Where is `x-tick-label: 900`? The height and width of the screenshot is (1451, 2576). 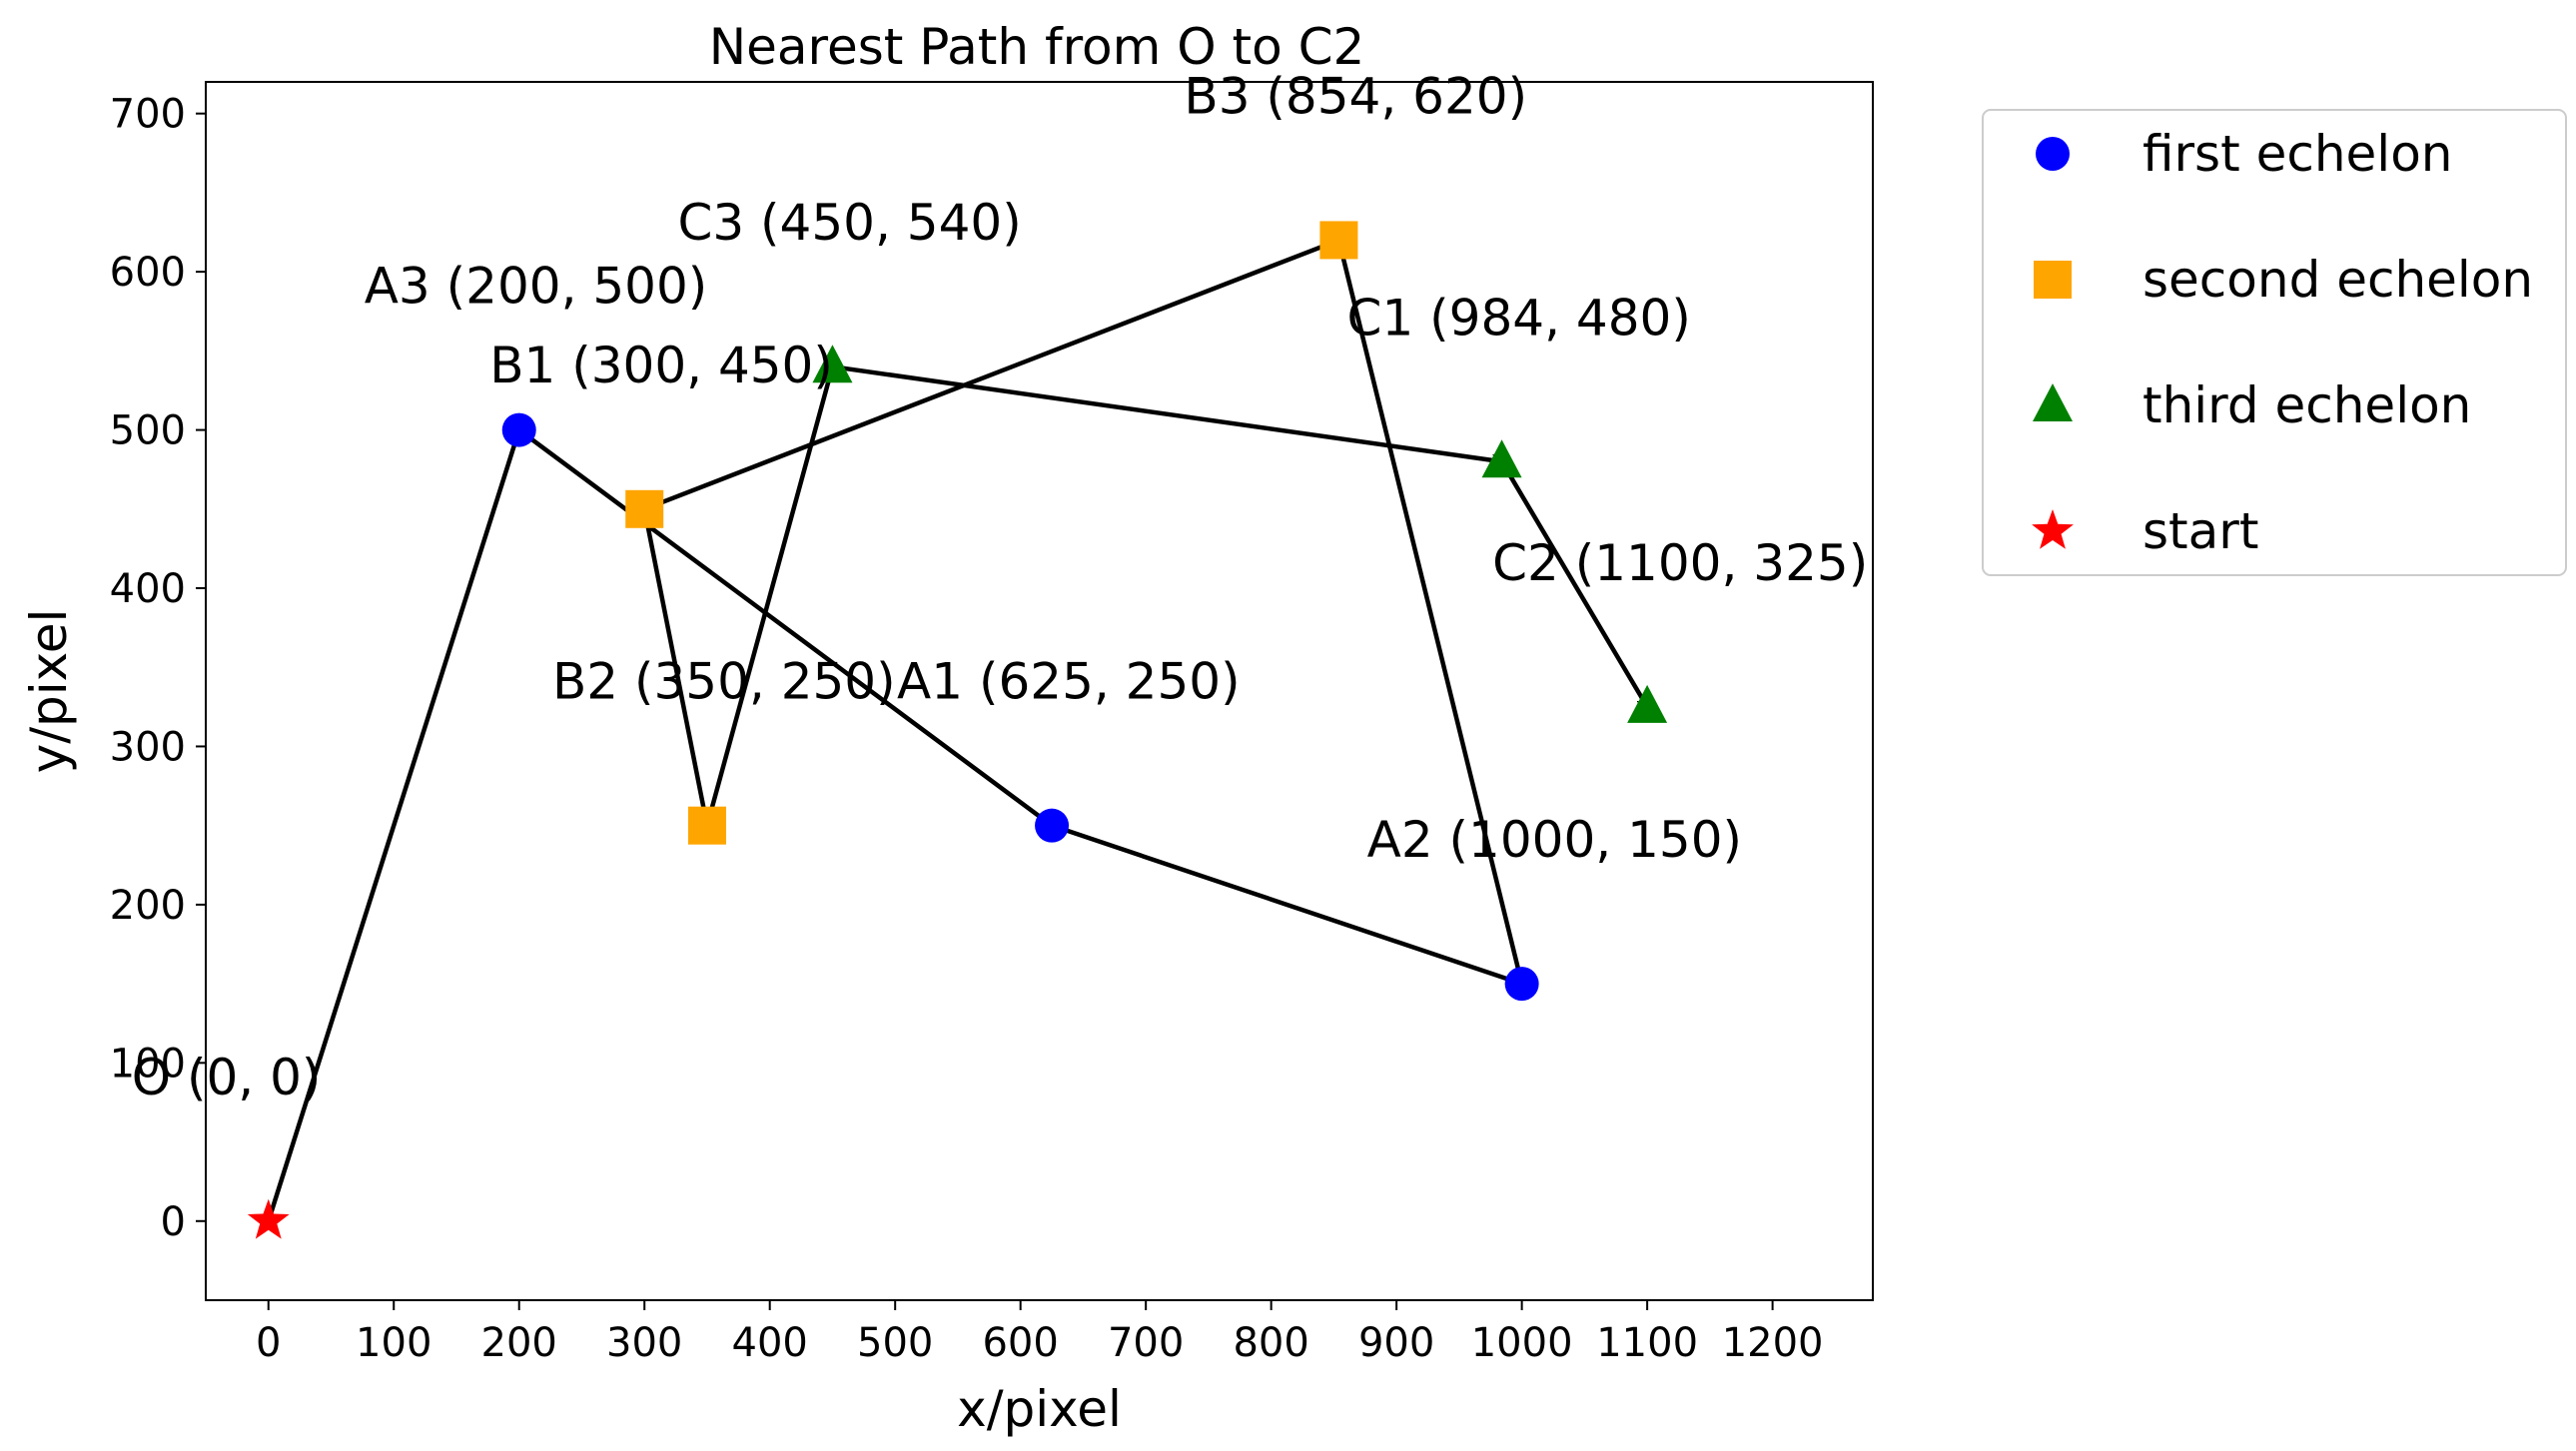 x-tick-label: 900 is located at coordinates (1396, 1343).